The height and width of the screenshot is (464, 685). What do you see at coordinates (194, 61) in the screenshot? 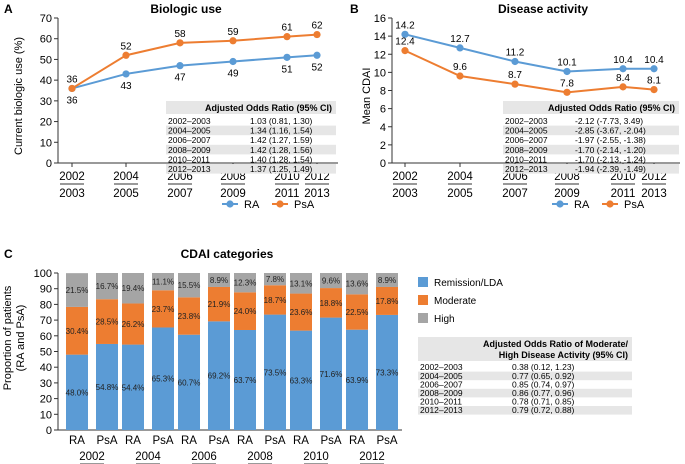
I see `panel-a-series-line-psa` at bounding box center [194, 61].